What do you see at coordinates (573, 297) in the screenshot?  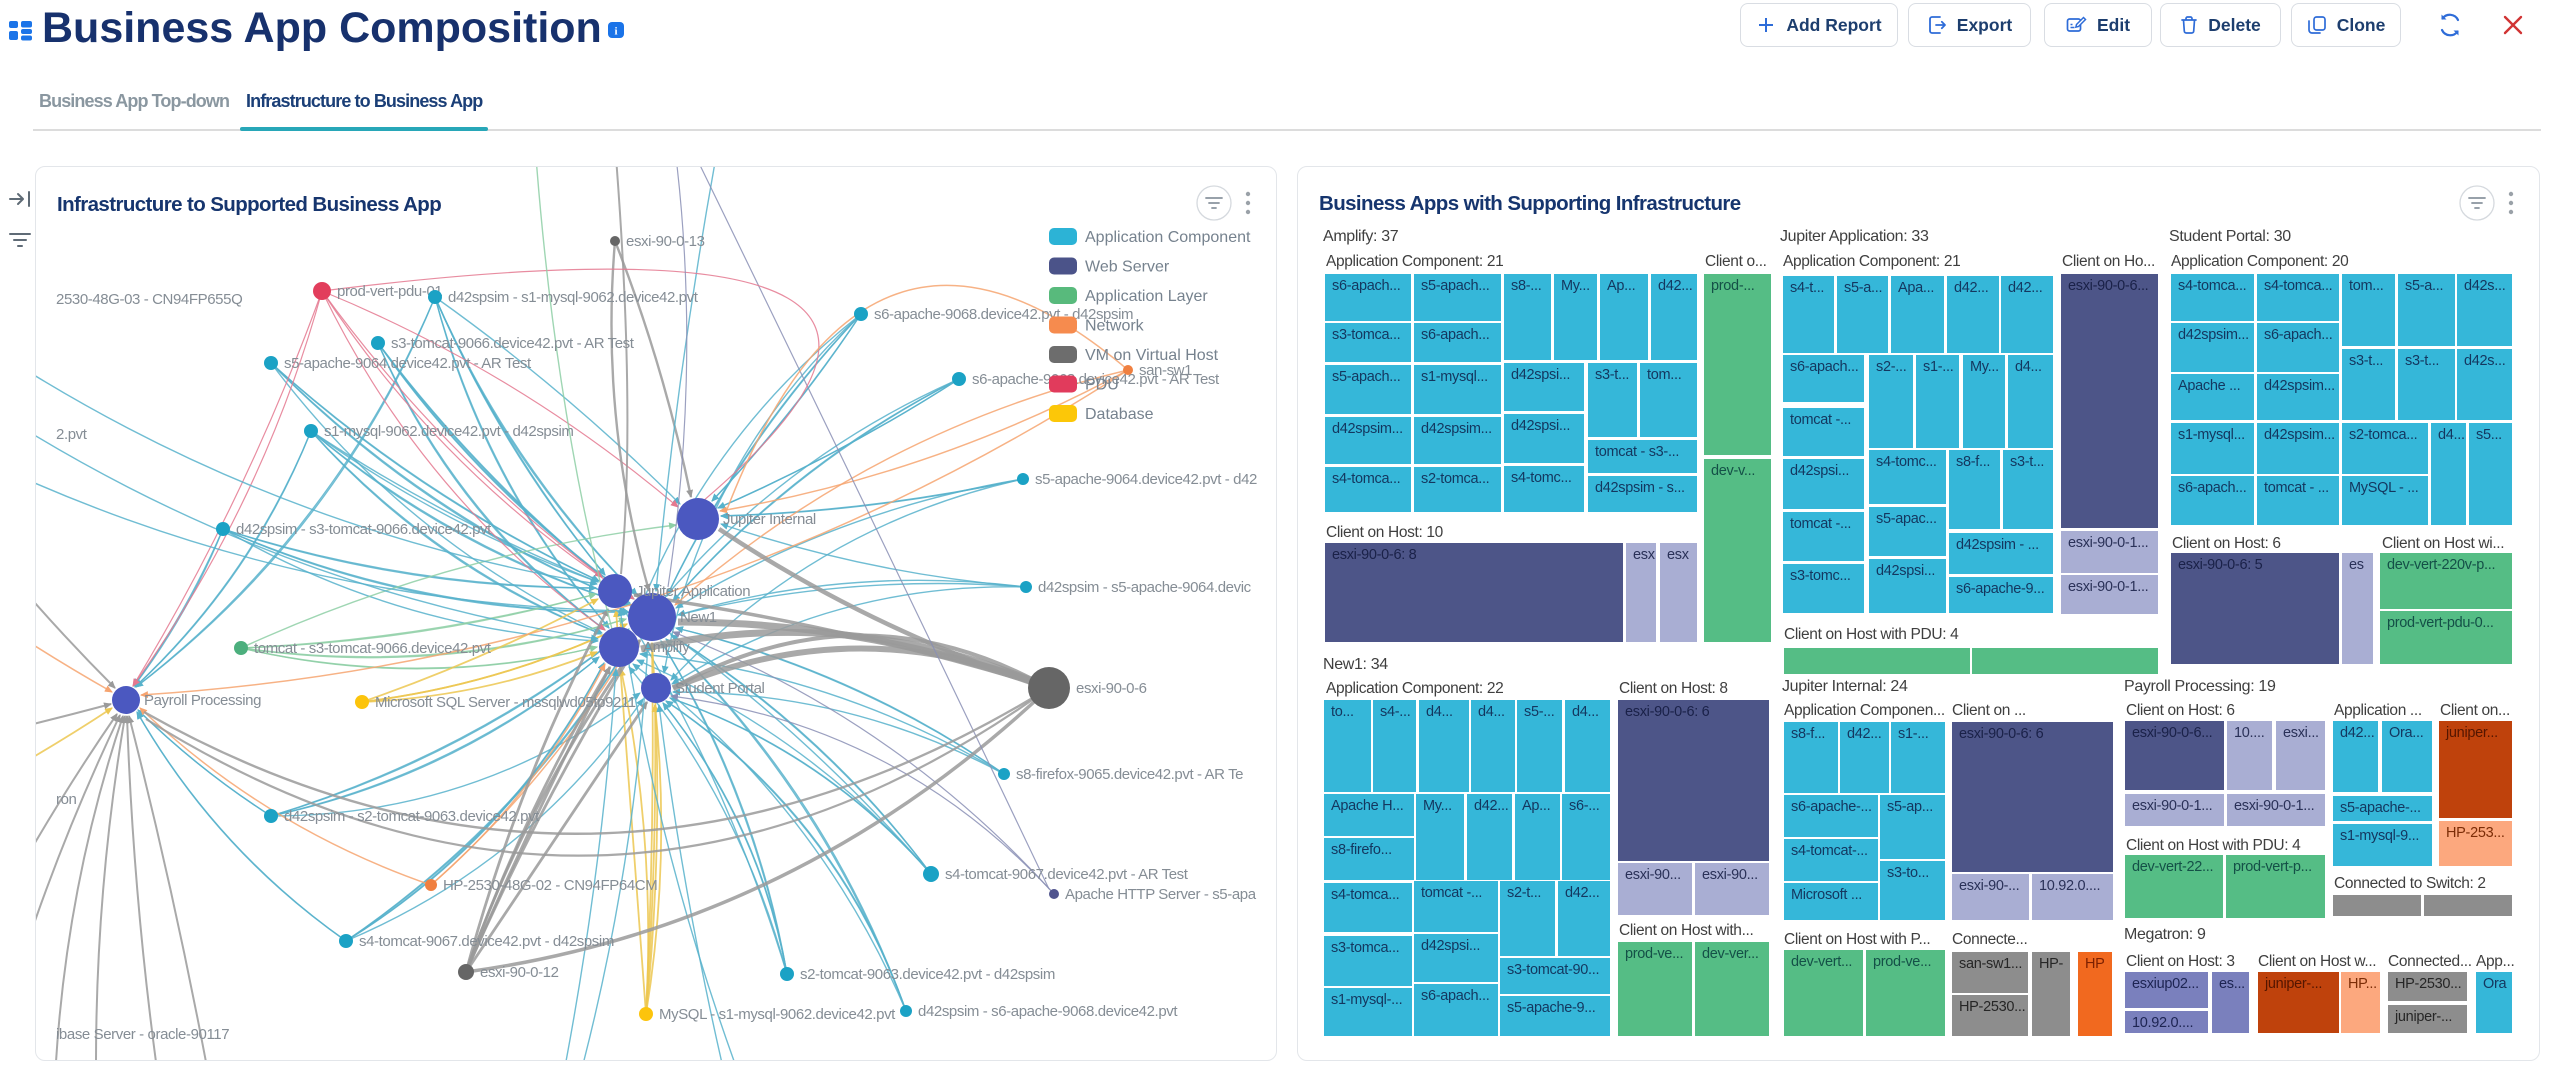 I see `svg-text:d42spsim - s1-mysql-9062.devic: d42spsim - s1-mysql-9062.device42.pvt` at bounding box center [573, 297].